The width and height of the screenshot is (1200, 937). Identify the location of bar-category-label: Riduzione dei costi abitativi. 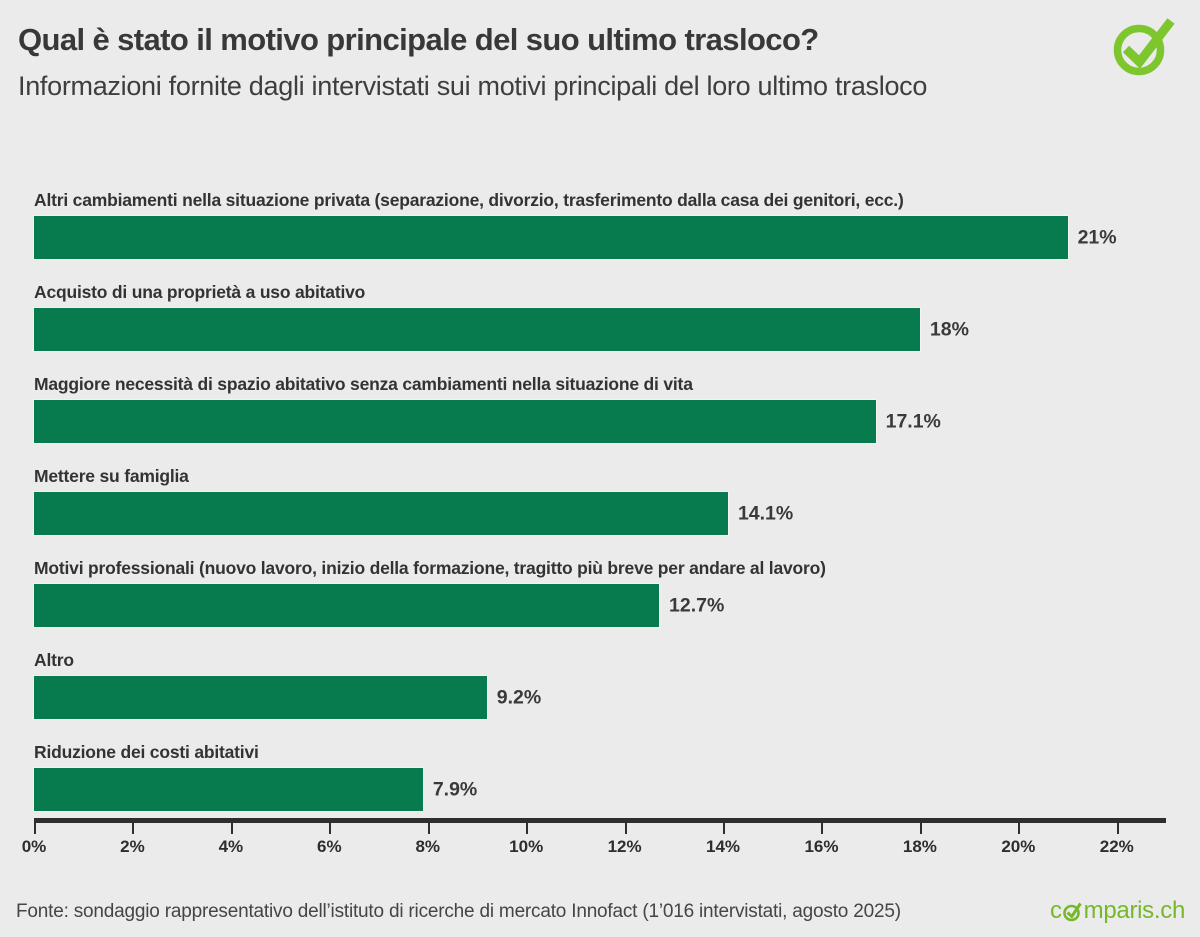
(146, 752).